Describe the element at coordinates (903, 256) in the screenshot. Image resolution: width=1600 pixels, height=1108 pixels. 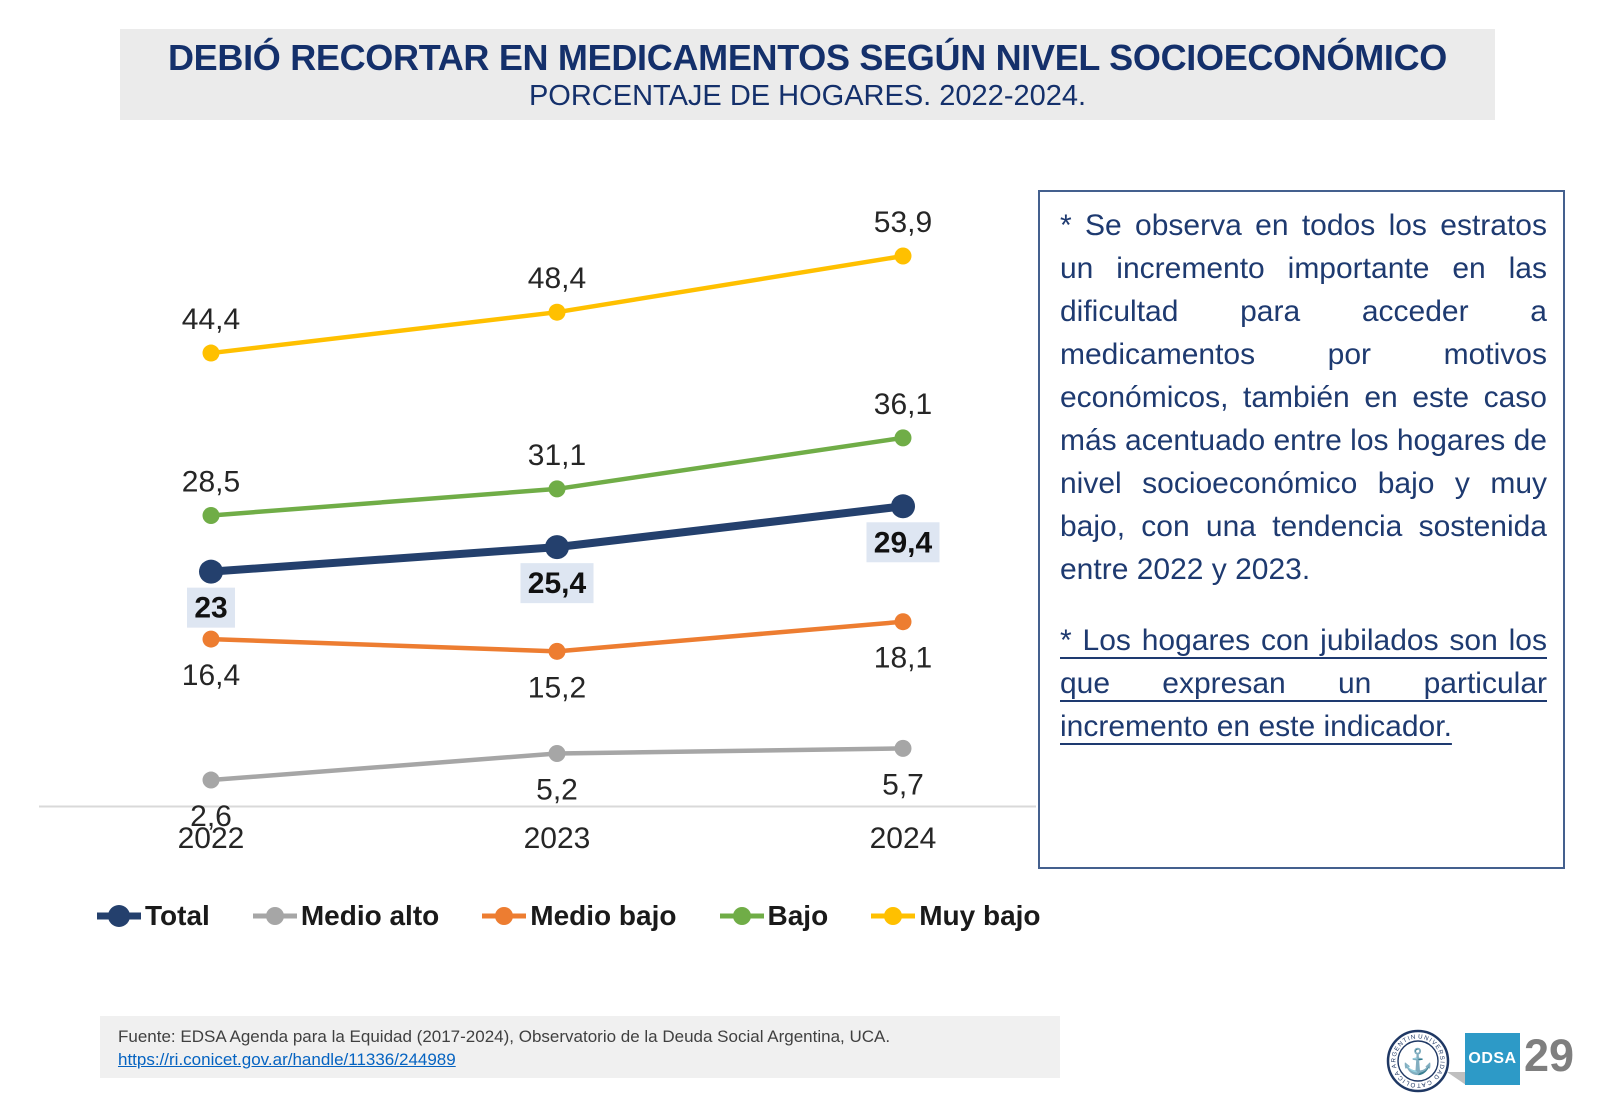
I see `data-point-muy-bajo-2024` at that location.